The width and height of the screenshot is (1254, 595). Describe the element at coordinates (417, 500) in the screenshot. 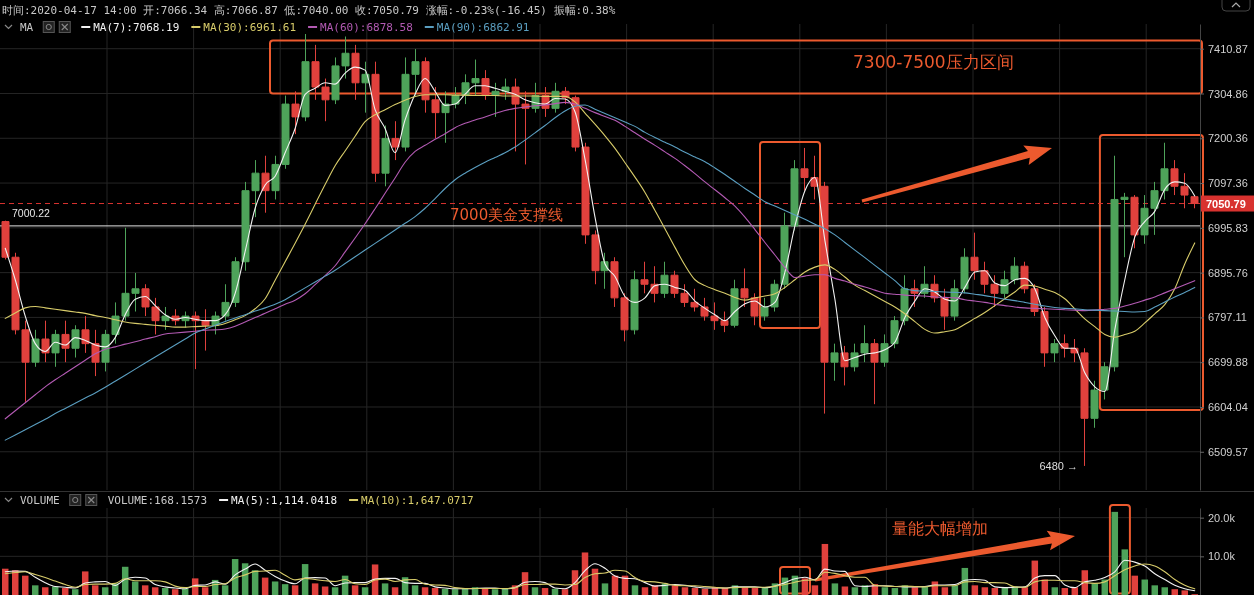

I see `legend-label: MA(10):1,647.0717` at that location.